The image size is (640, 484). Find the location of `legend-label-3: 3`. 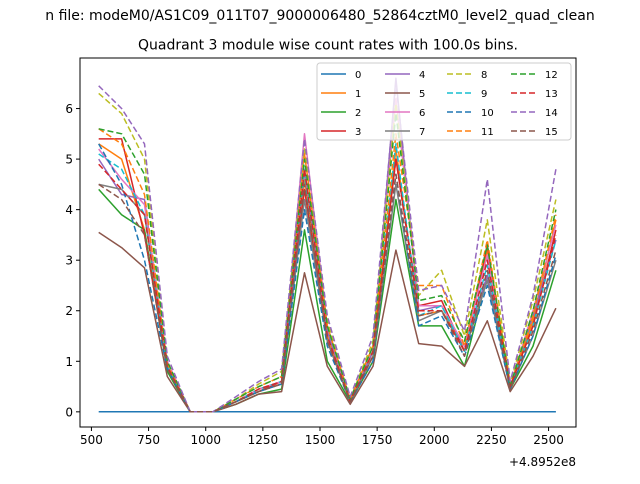

legend-label-3: 3 is located at coordinates (358, 132).